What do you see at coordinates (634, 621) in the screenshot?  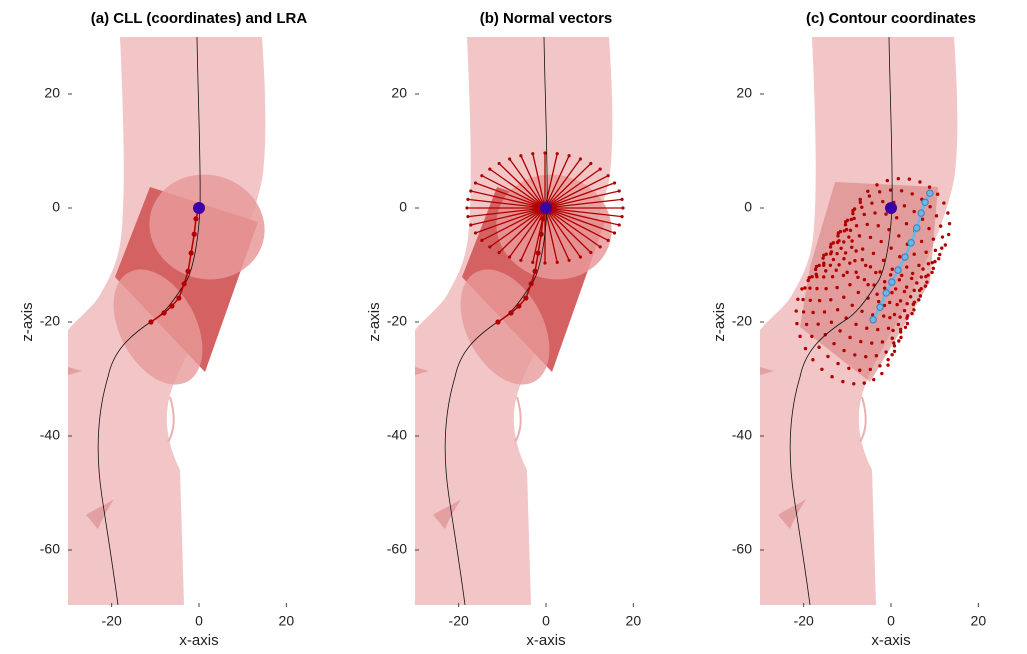 I see `x-tick-label: 20` at bounding box center [634, 621].